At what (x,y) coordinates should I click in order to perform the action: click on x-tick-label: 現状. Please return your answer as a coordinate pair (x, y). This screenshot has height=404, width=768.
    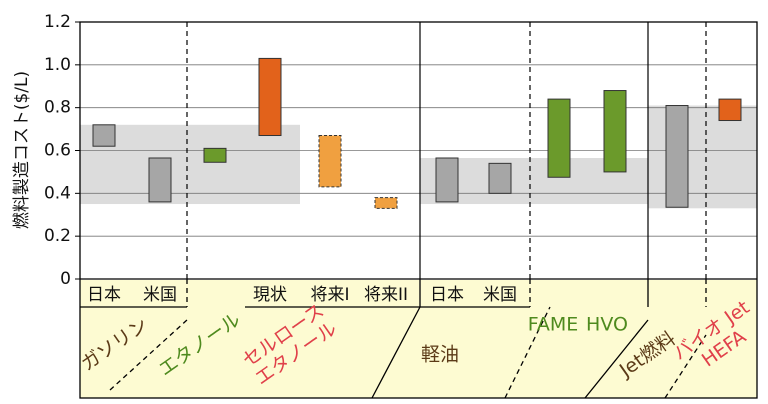
    Looking at the image, I should click on (270, 295).